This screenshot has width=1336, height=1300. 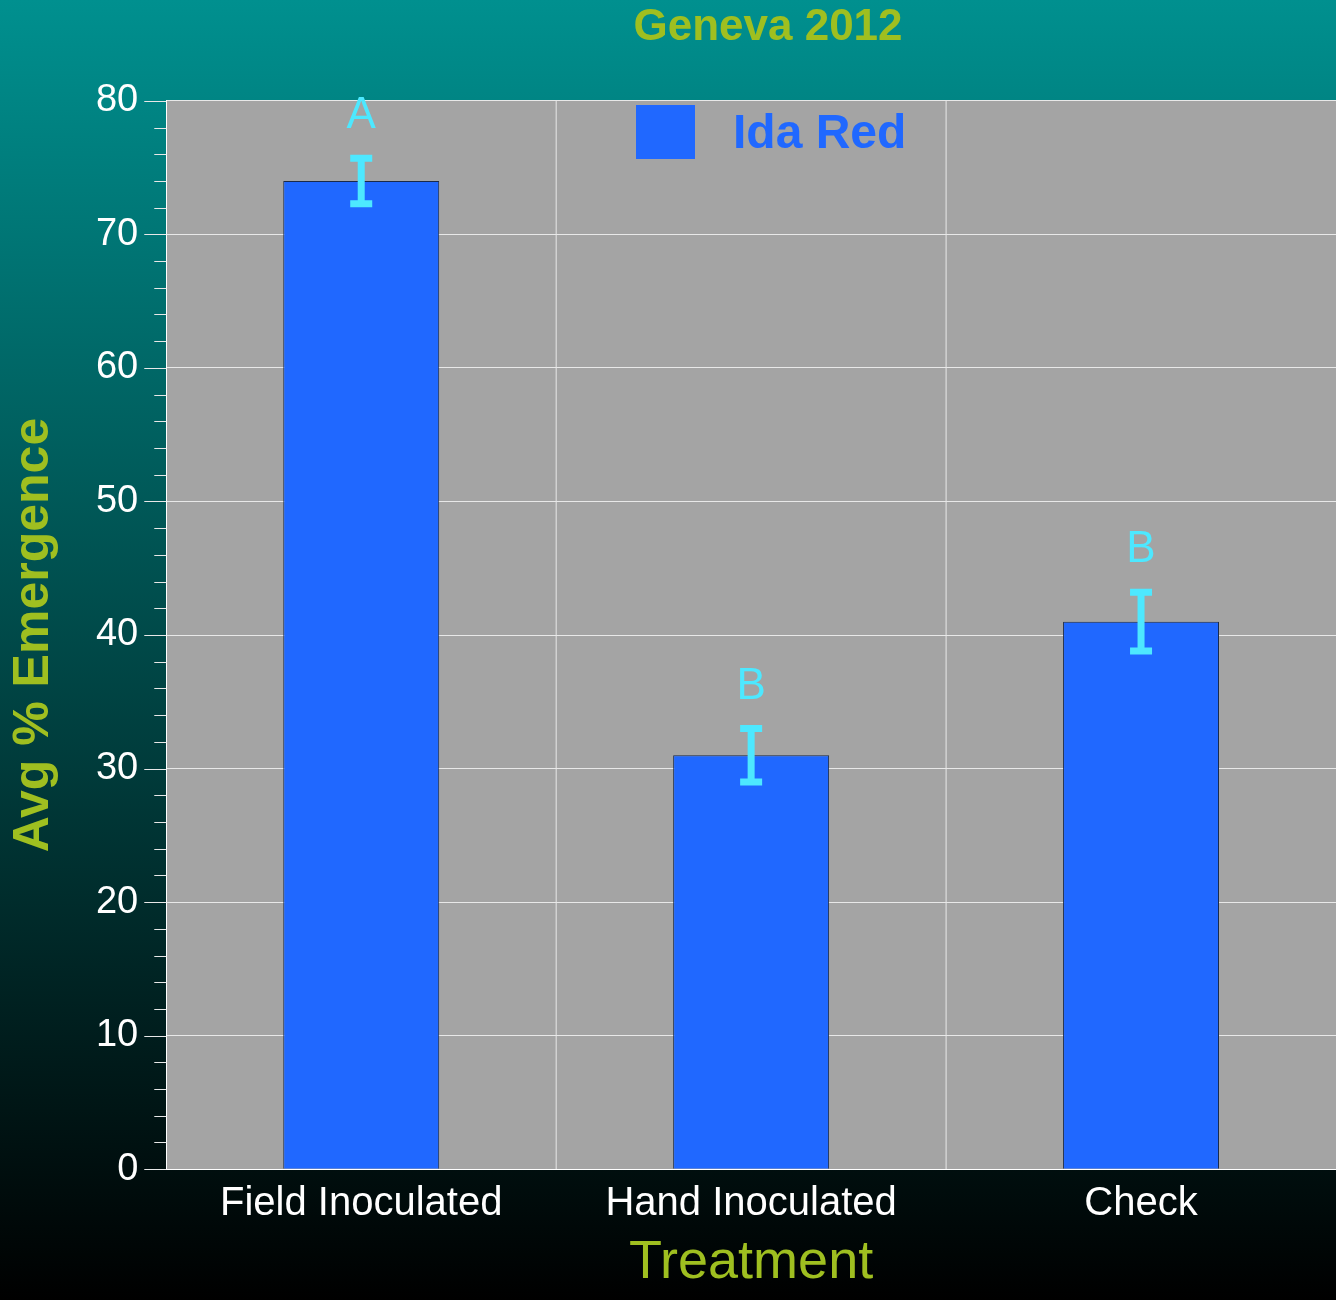 What do you see at coordinates (751, 1259) in the screenshot?
I see `x-axis-title: Treatment` at bounding box center [751, 1259].